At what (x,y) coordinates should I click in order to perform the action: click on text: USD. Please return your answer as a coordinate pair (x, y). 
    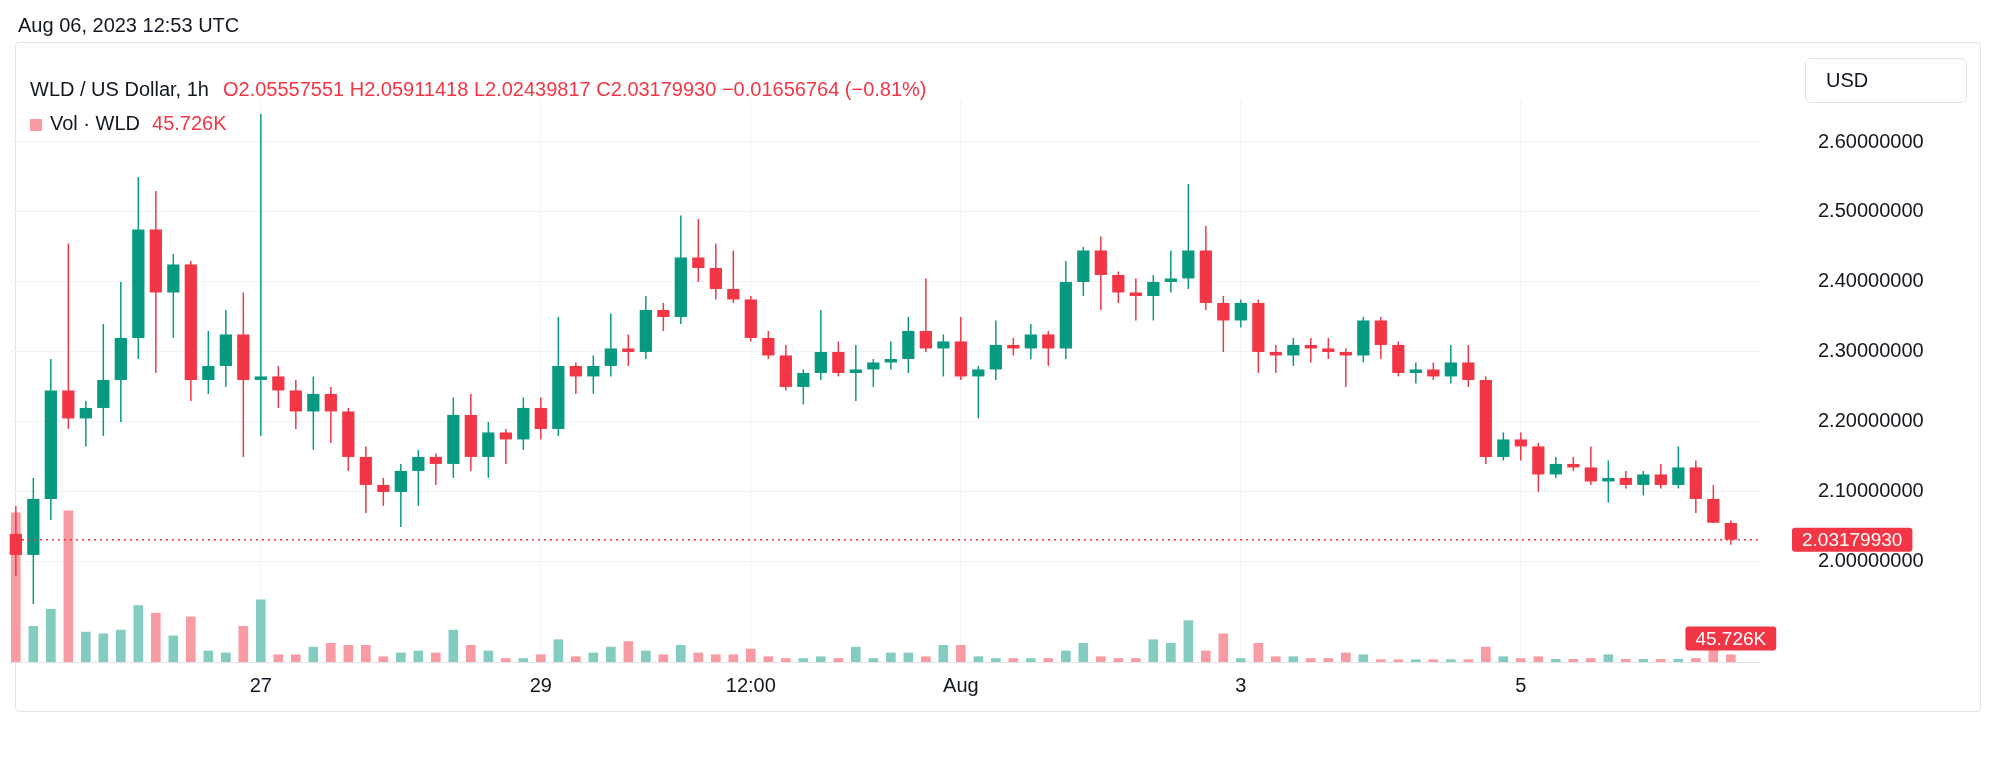
    Looking at the image, I should click on (1886, 80).